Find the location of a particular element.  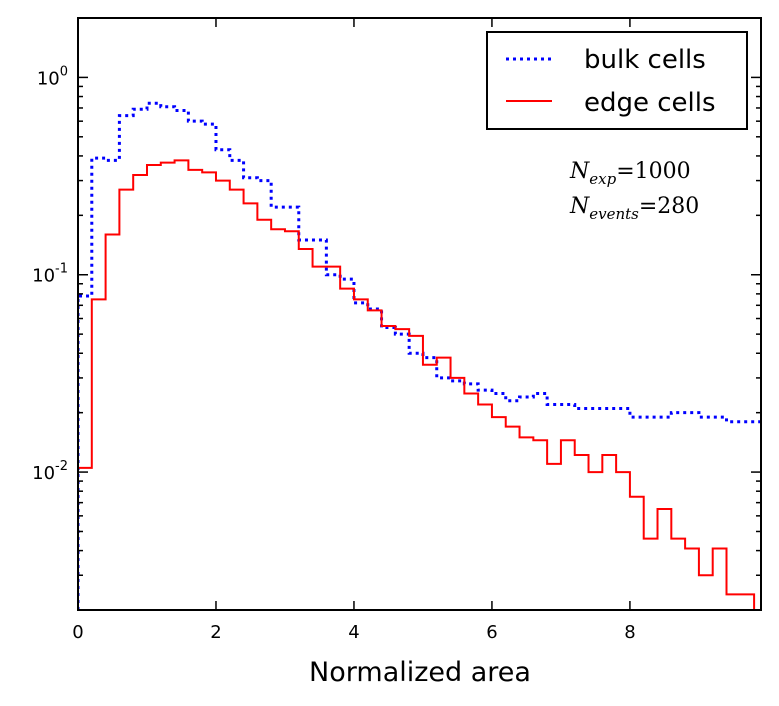

annotation-n-events-subscript: events is located at coordinates (614, 214).